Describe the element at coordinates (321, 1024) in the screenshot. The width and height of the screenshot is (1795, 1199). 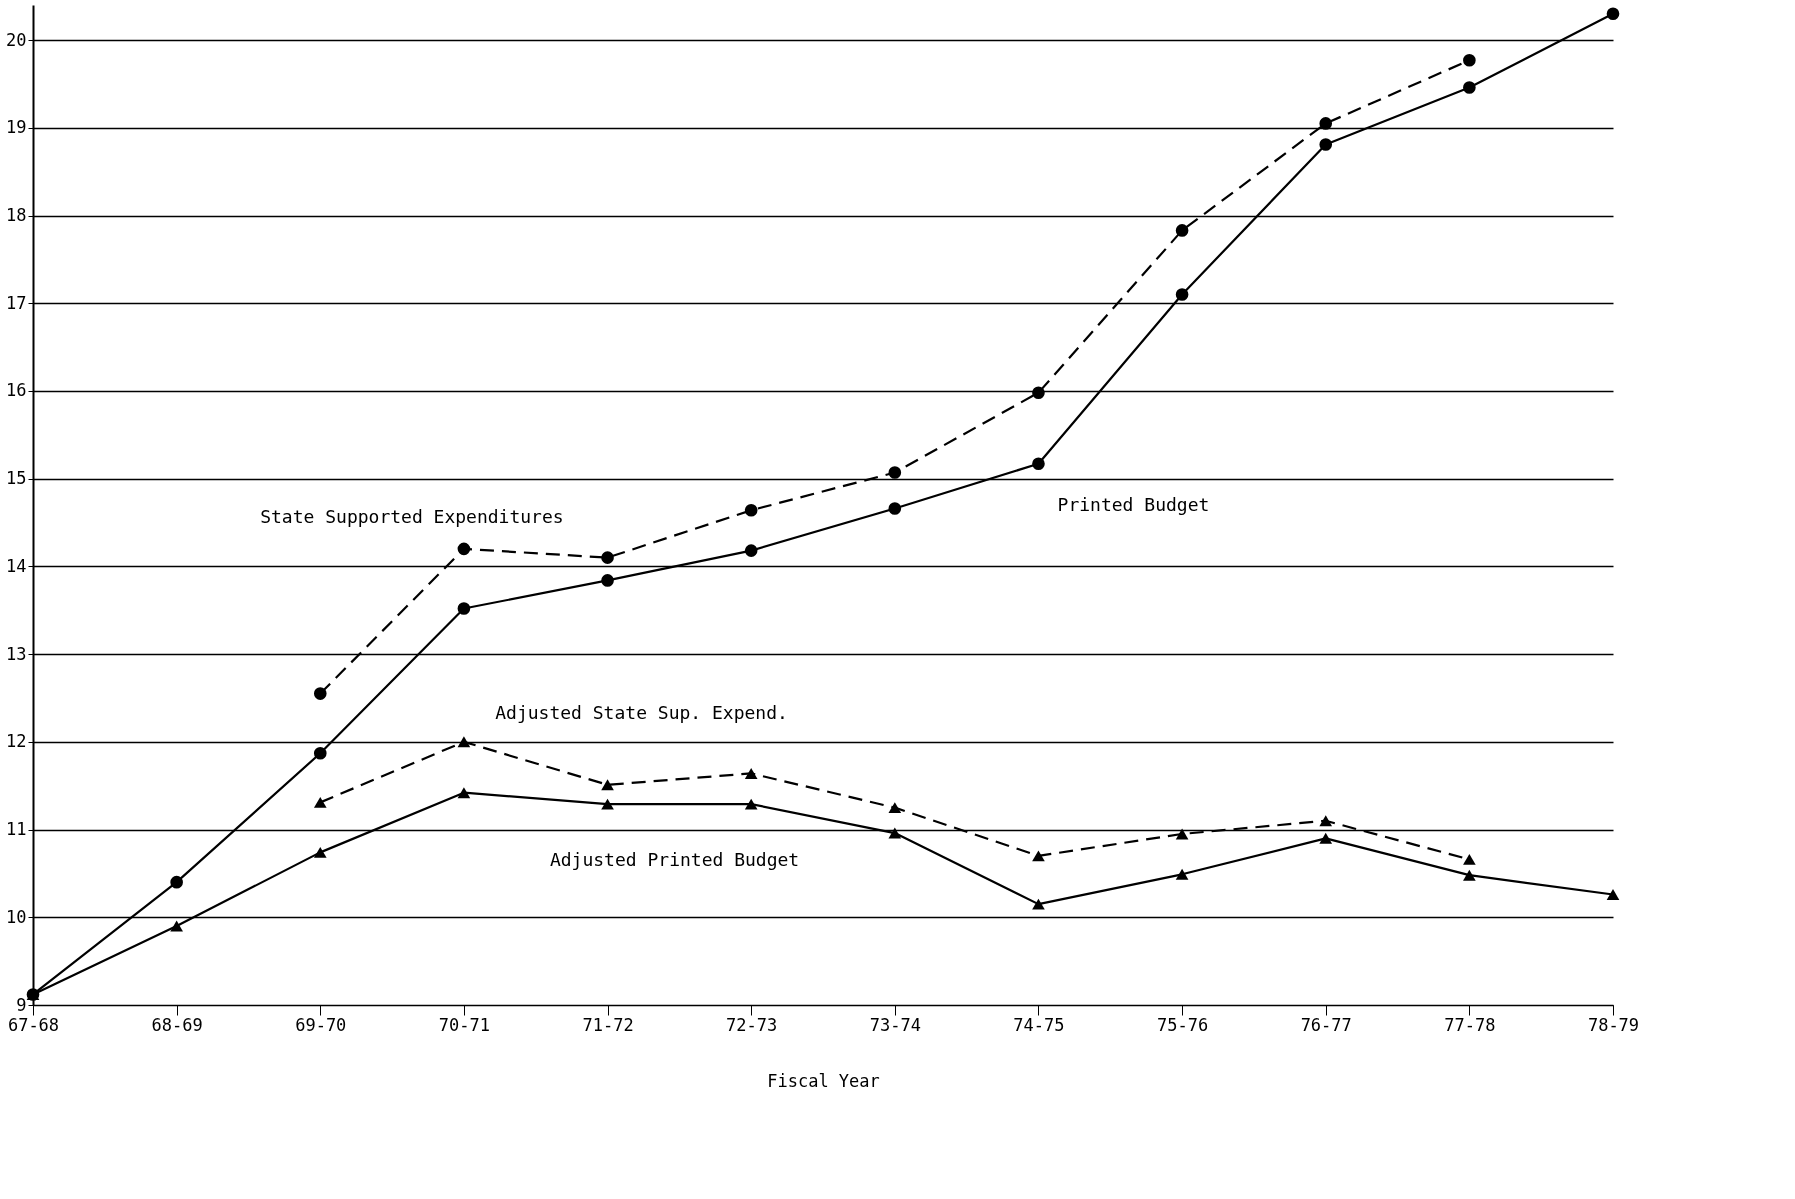
I see `x-tick-label: 69-70` at that location.